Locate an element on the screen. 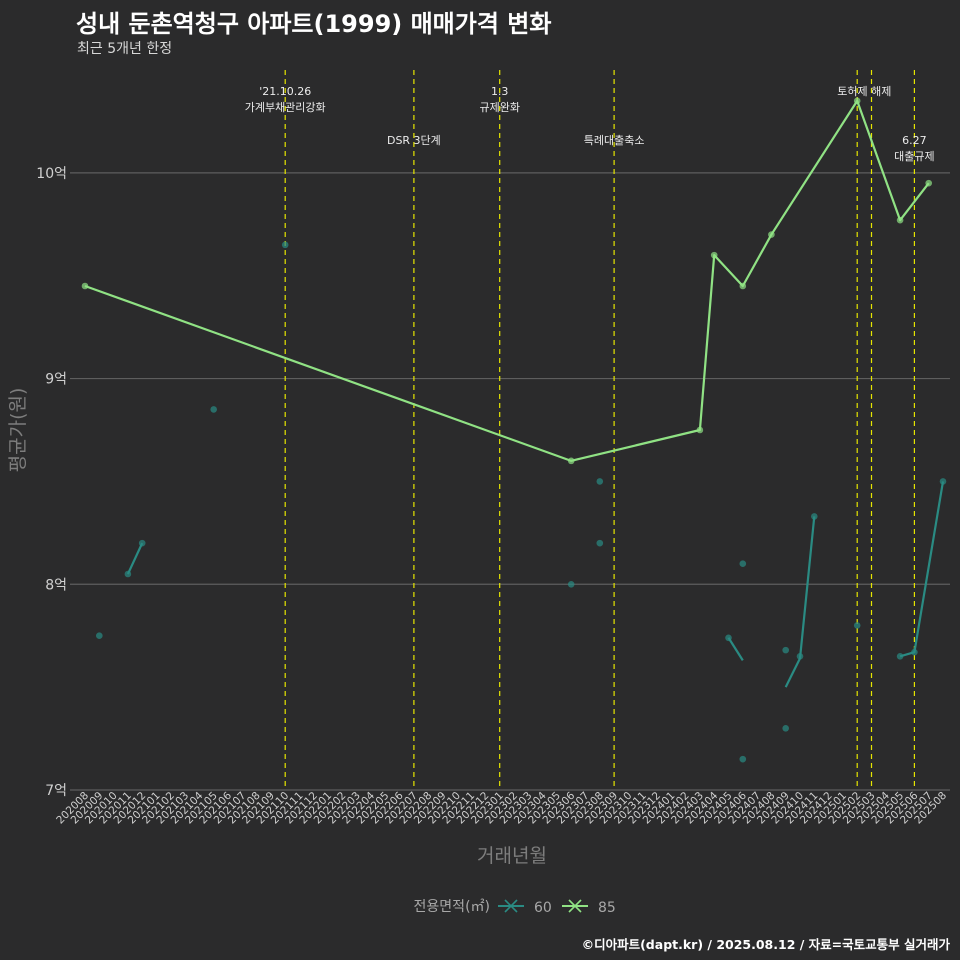  legend-60-mark is located at coordinates (511, 906).